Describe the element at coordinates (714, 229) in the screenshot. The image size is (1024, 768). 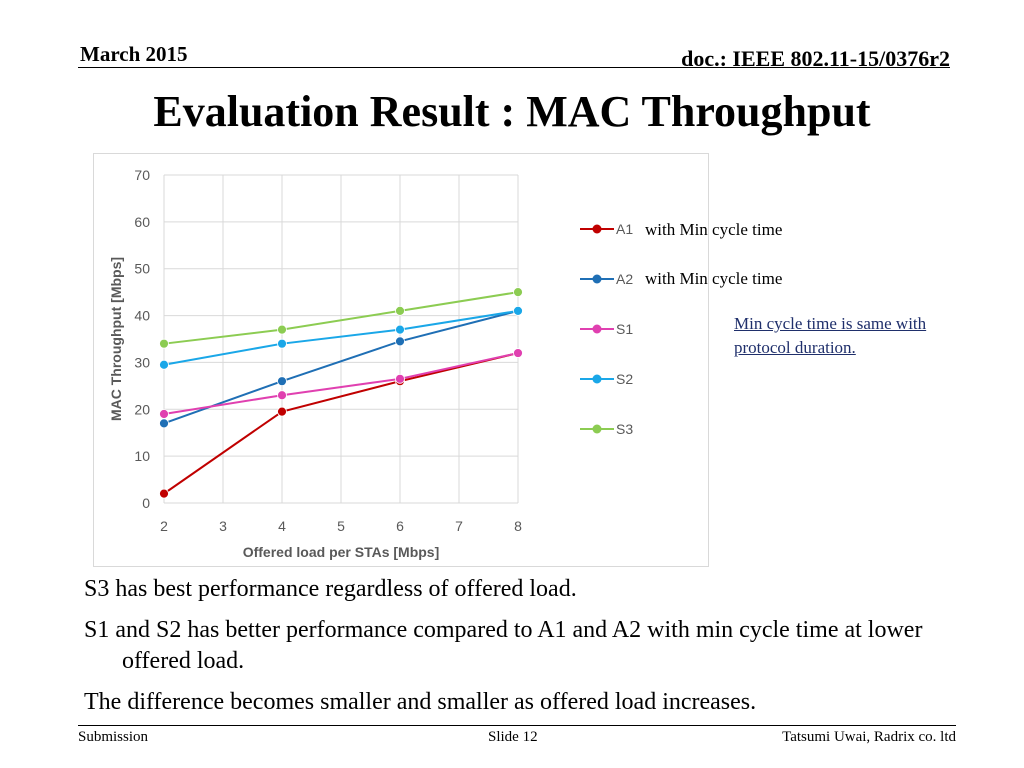
I see `a1-annotation: with Min cycle time` at that location.